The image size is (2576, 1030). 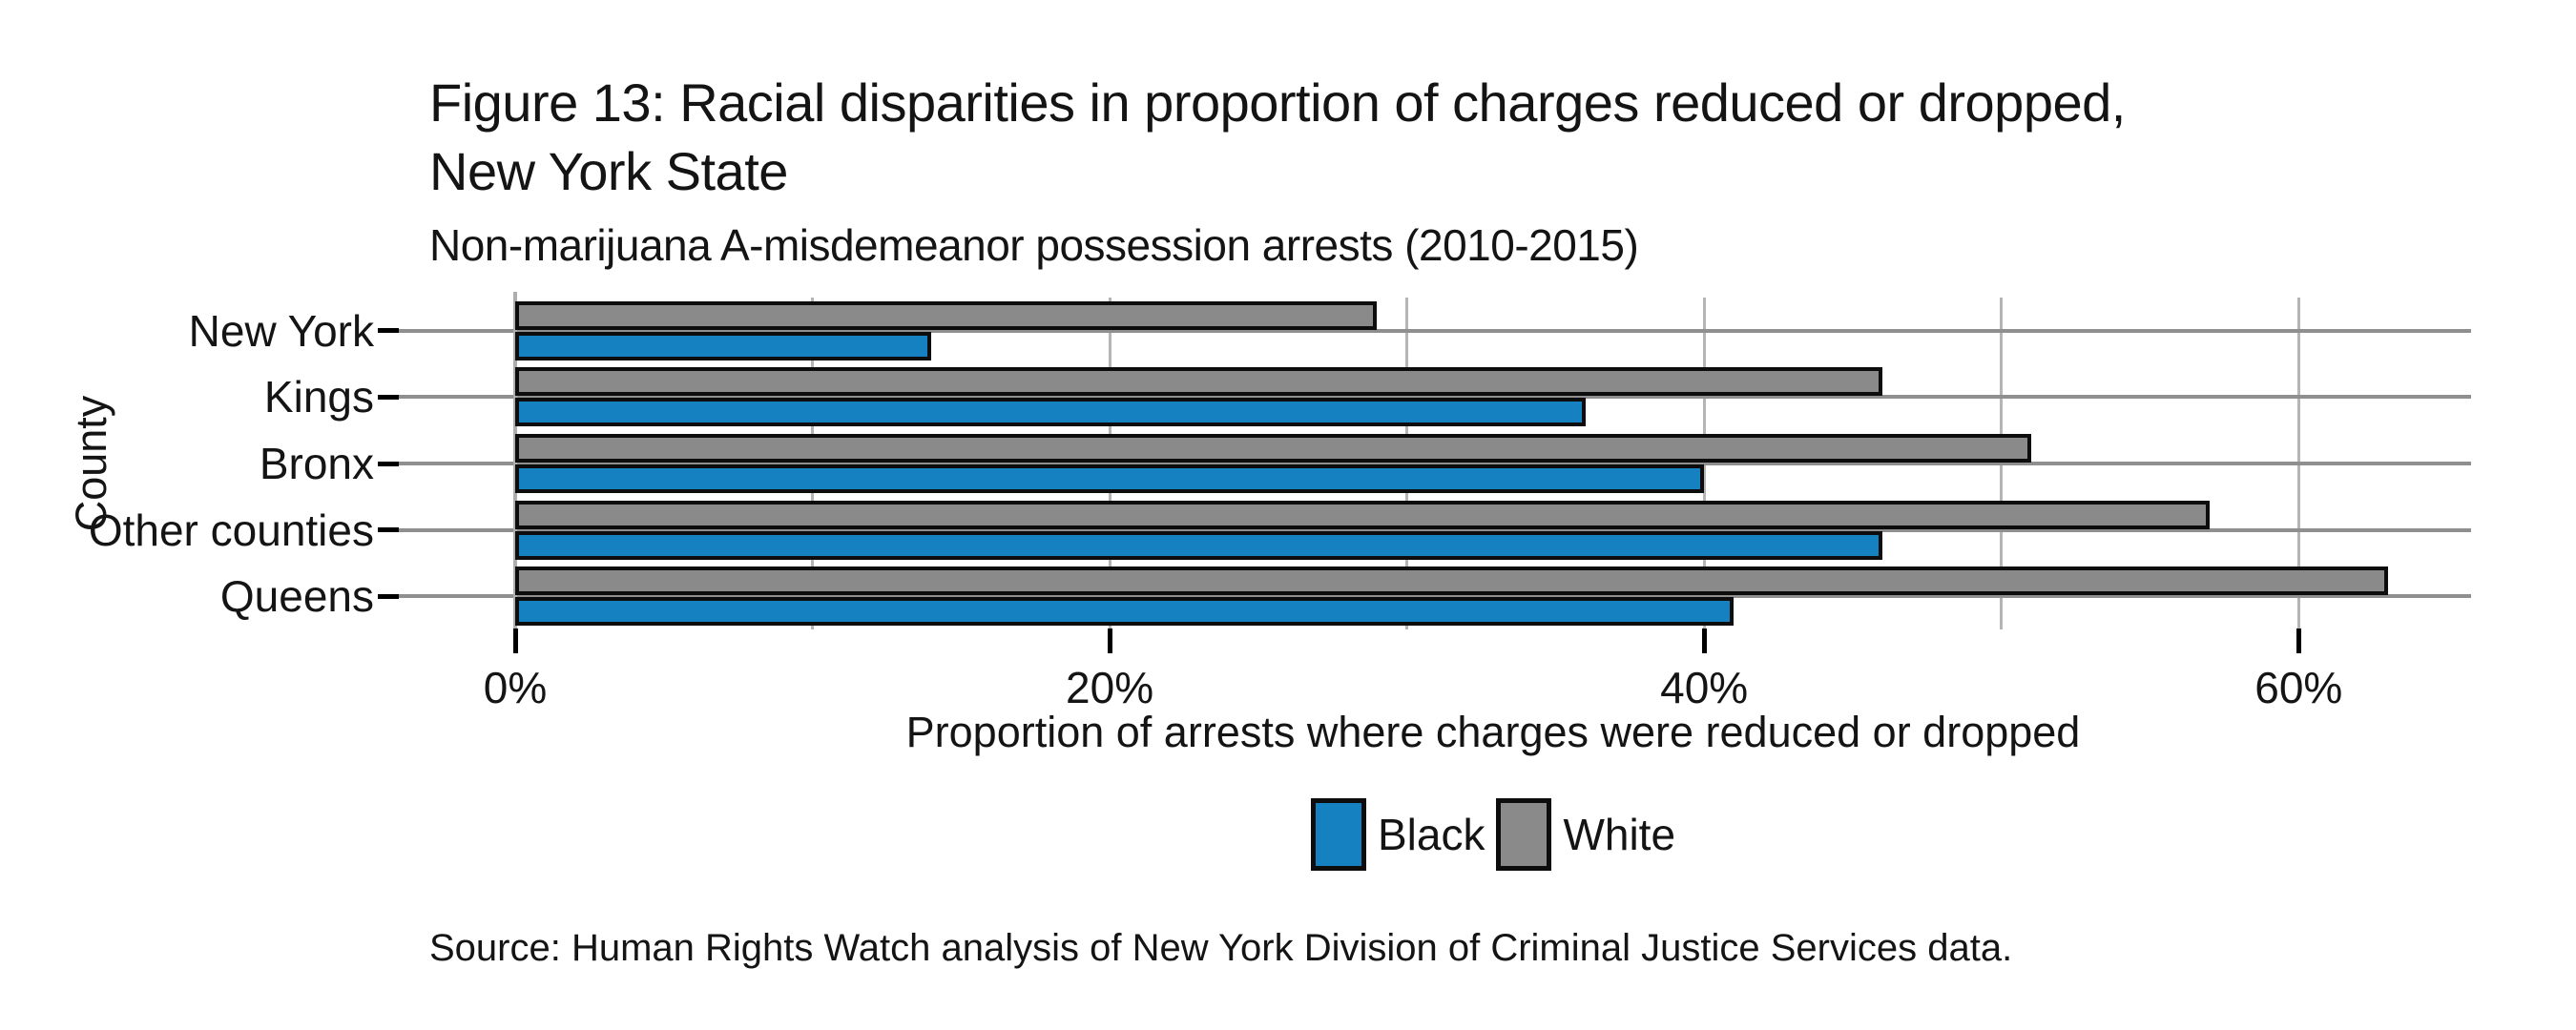 I want to click on y-tick-kings, so click(x=388, y=397).